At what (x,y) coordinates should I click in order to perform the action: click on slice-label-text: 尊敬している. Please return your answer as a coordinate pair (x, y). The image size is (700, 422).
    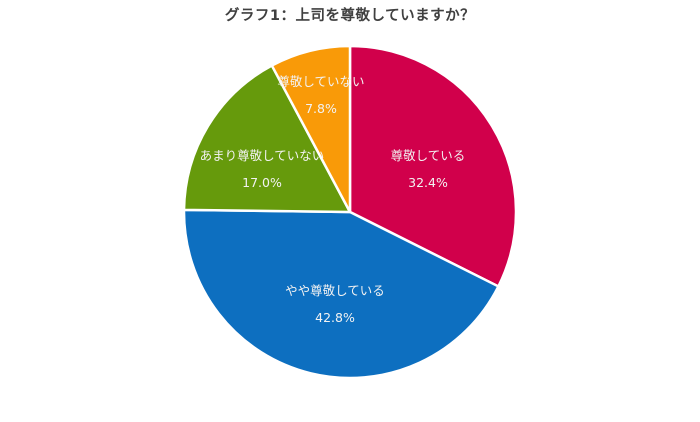
    Looking at the image, I should click on (428, 155).